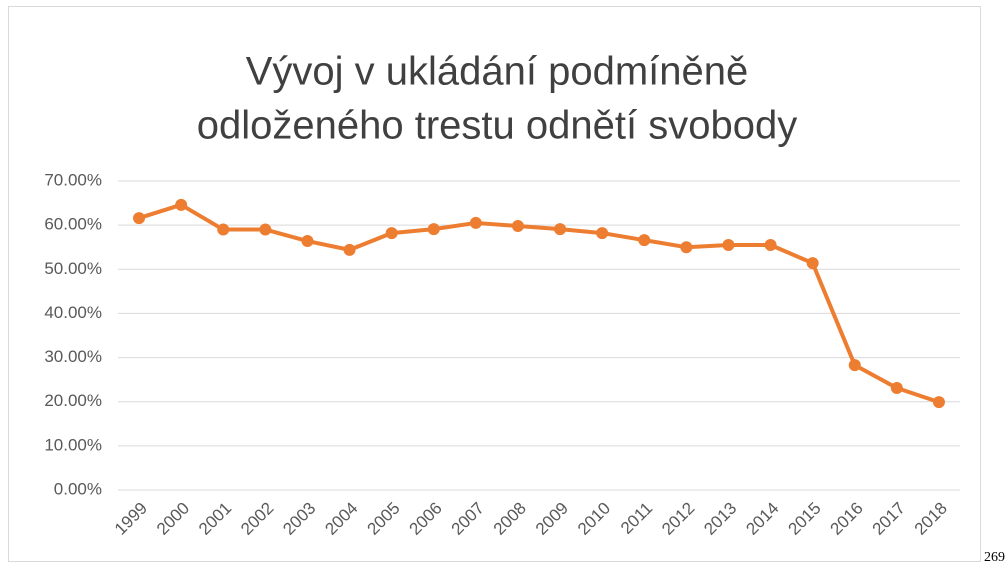  I want to click on y-tick-label: 50.00%, so click(73, 268).